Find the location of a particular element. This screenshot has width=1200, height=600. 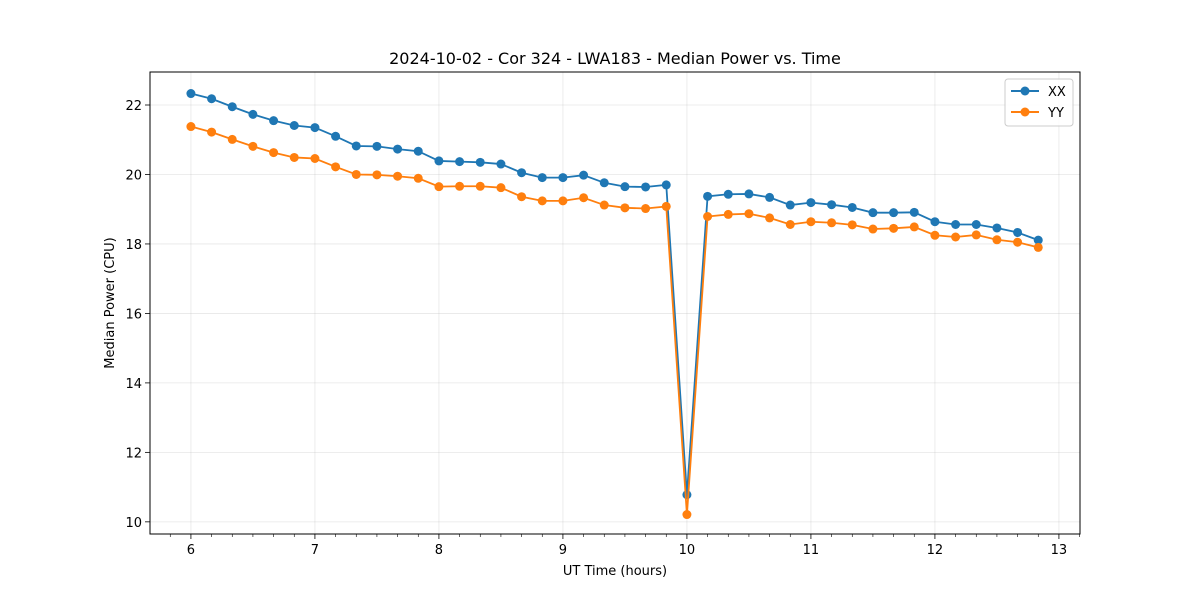

legend-marker-xx is located at coordinates (1025, 91).